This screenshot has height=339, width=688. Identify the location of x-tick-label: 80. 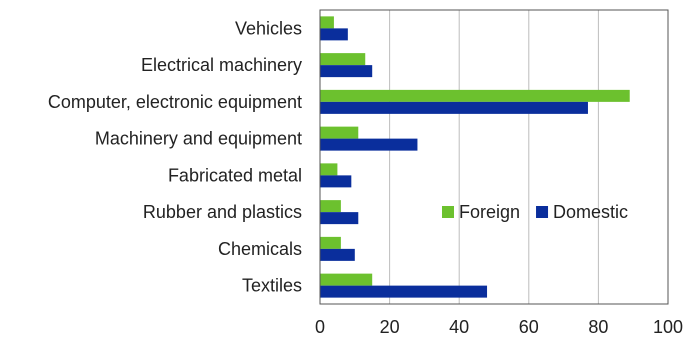
(598, 327).